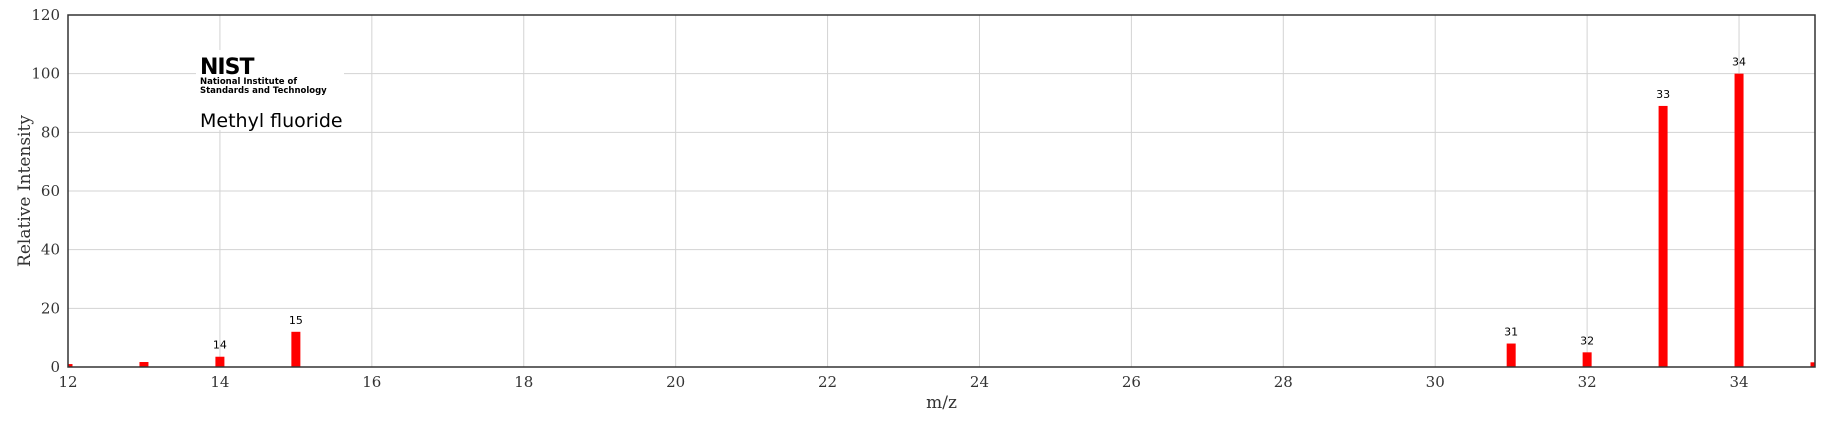 The height and width of the screenshot is (422, 1833). What do you see at coordinates (67, 382) in the screenshot?
I see `x-tick-label: 12` at bounding box center [67, 382].